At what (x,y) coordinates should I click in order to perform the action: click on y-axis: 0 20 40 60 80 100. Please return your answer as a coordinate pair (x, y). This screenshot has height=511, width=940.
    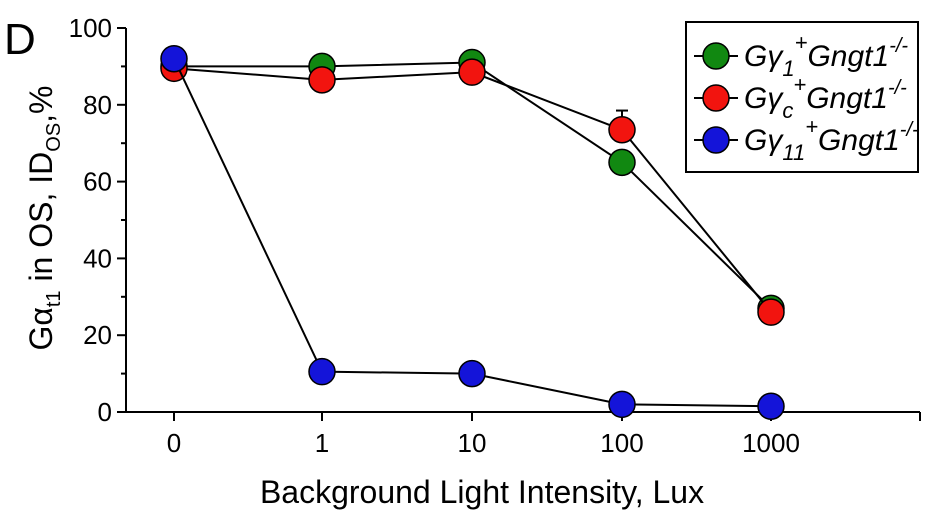
    Looking at the image, I should click on (98, 220).